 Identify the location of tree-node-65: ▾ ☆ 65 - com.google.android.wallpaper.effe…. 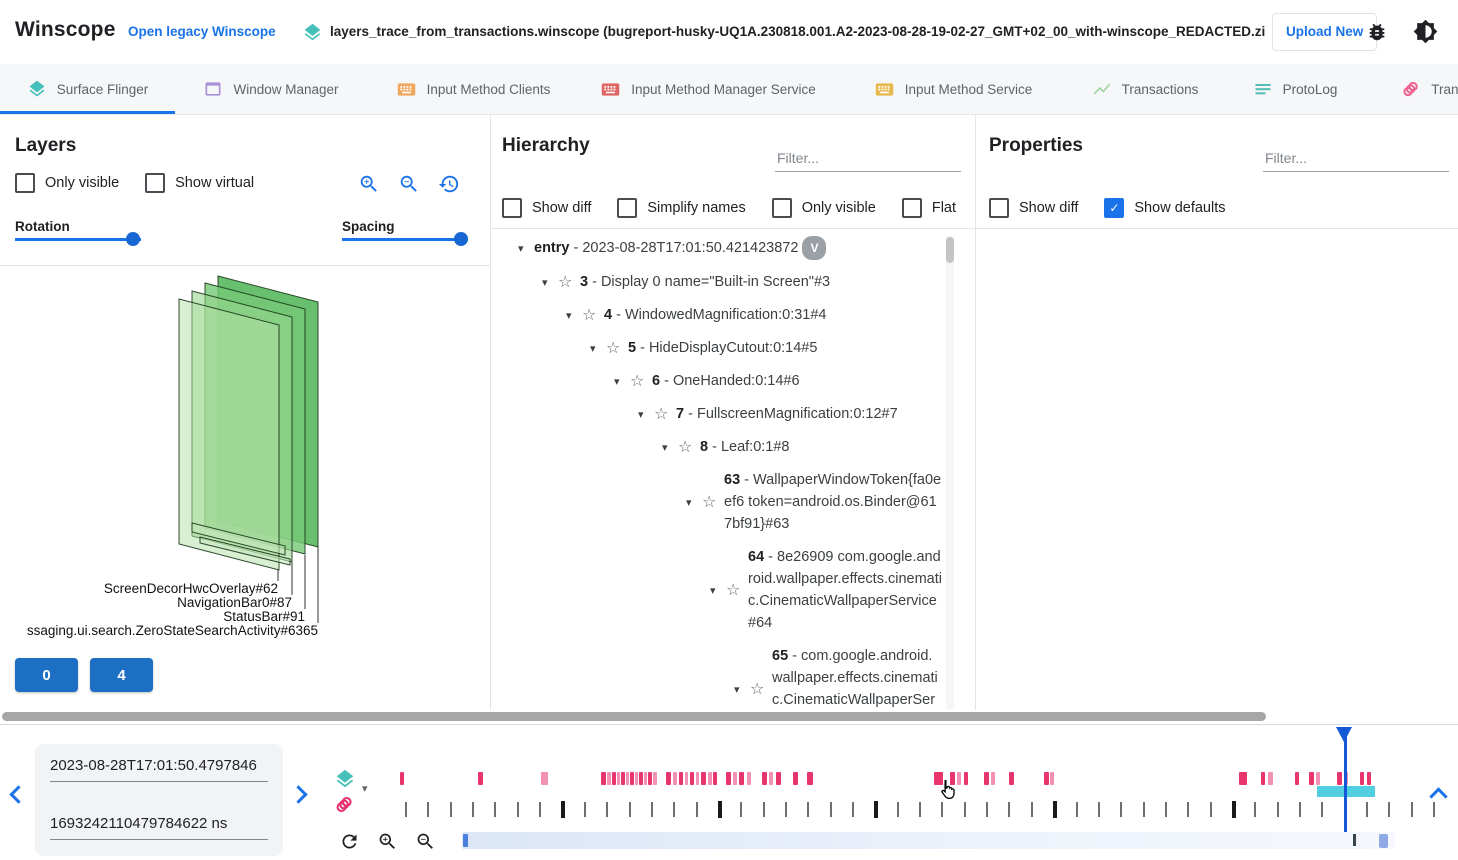
(836, 678).